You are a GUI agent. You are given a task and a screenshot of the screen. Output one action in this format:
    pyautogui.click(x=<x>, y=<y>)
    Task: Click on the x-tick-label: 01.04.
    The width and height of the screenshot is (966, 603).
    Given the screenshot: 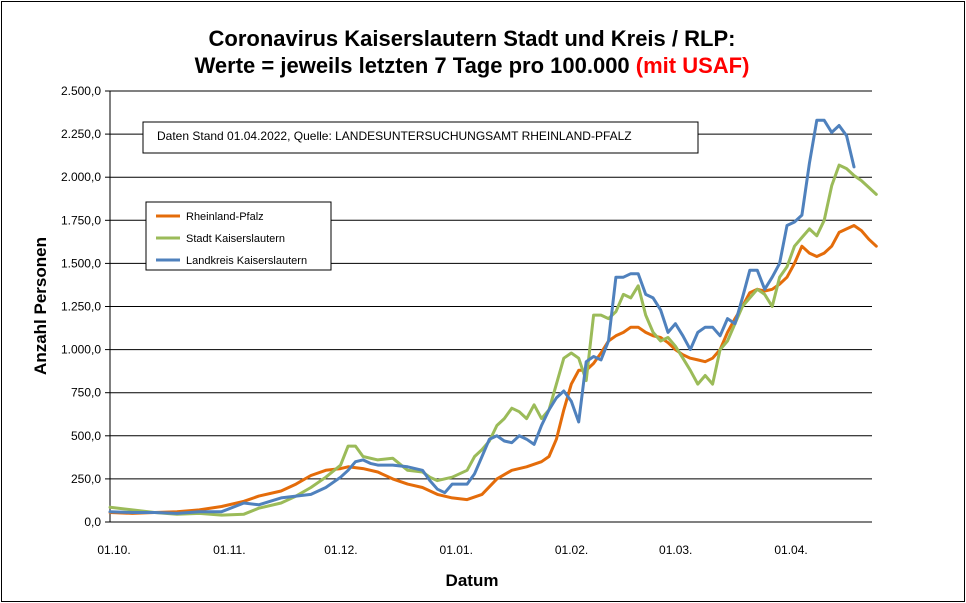 What is the action you would take?
    pyautogui.click(x=790, y=550)
    